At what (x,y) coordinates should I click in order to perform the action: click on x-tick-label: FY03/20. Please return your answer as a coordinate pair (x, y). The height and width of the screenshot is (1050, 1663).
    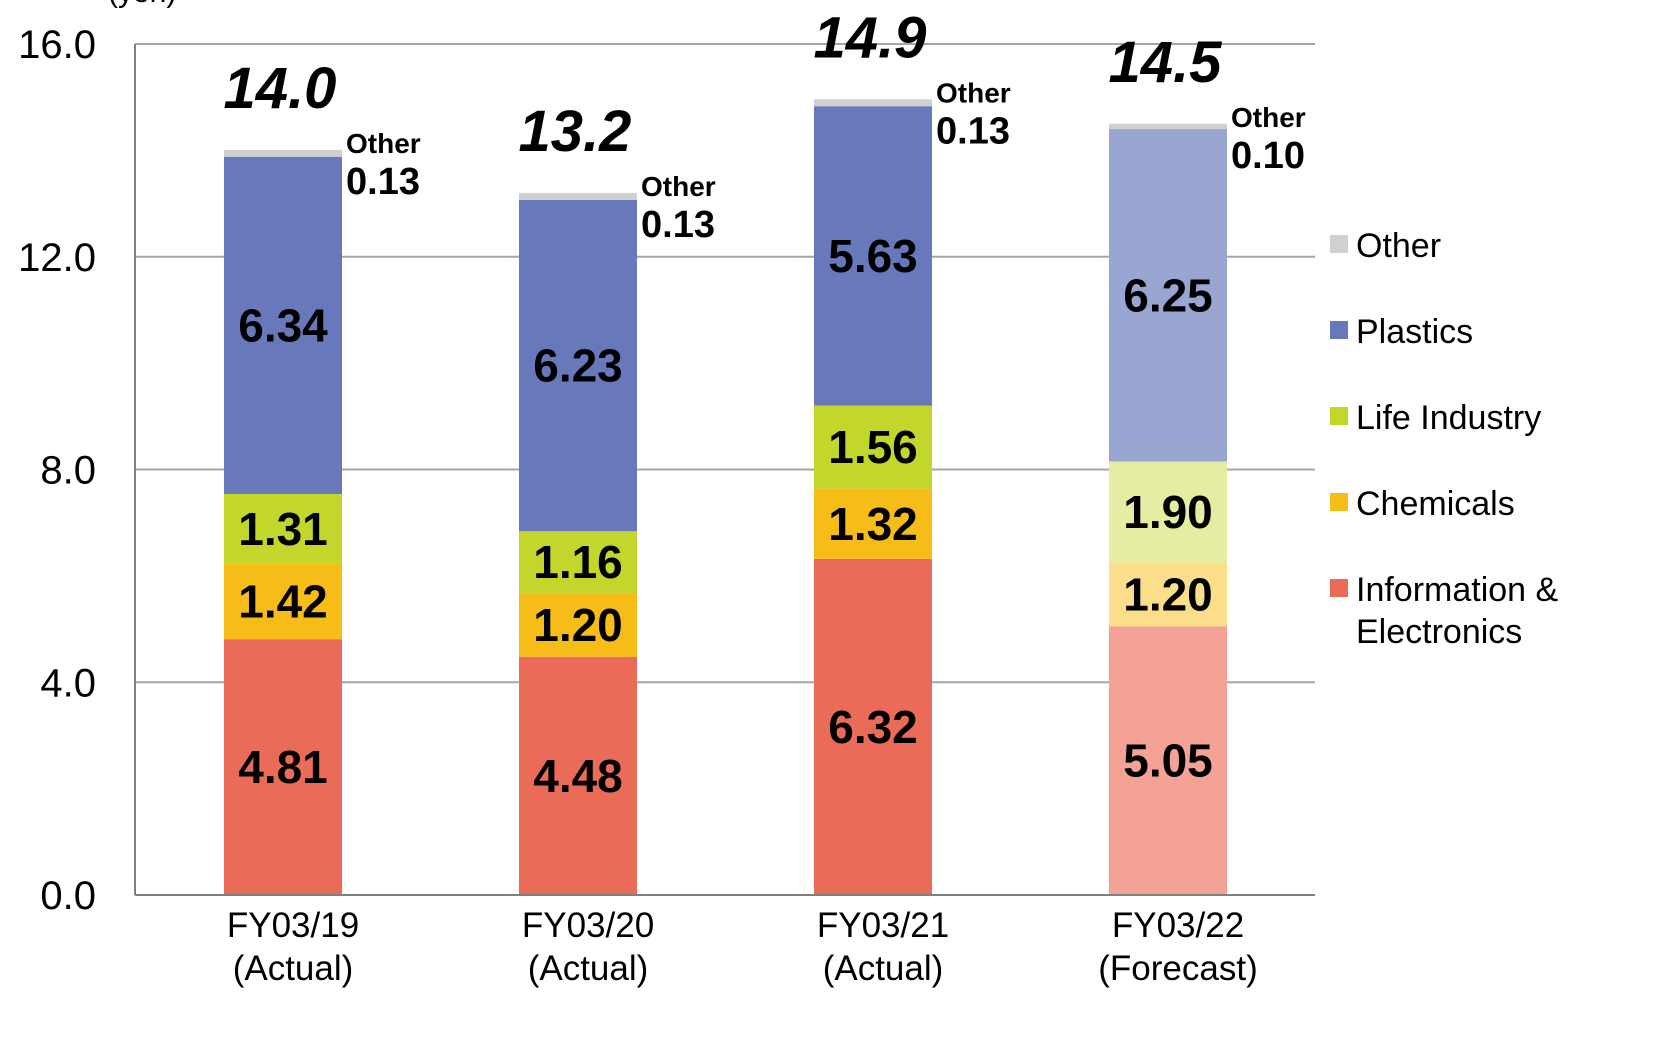
    Looking at the image, I should click on (588, 925).